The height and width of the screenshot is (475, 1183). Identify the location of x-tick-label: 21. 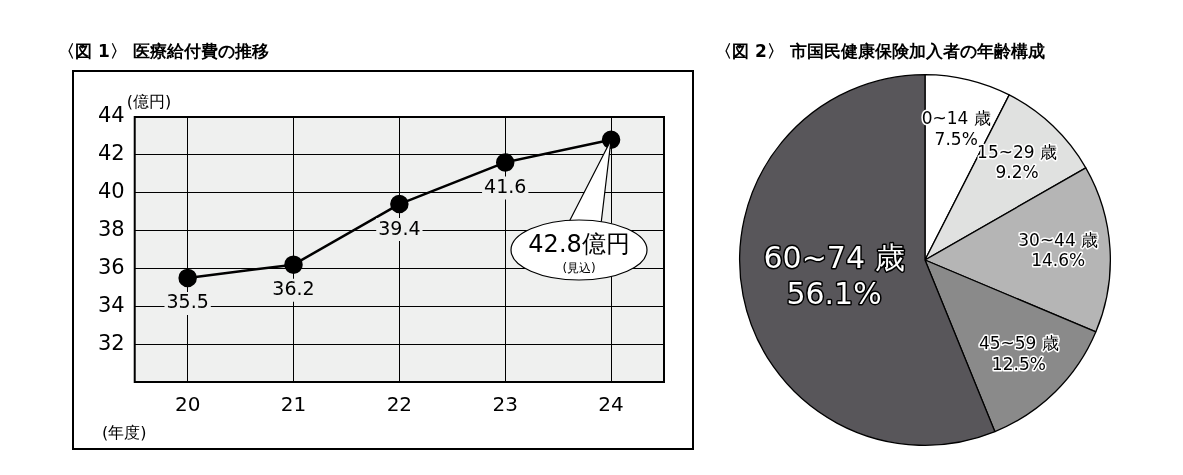
(293, 404).